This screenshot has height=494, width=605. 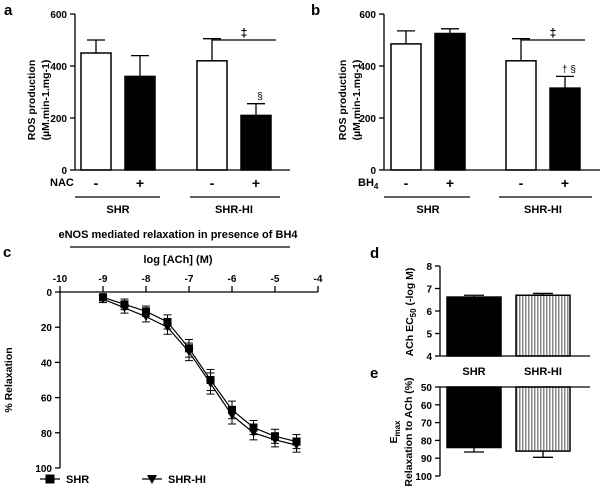 I want to click on legend-shr-label: SHR, so click(x=77, y=480).